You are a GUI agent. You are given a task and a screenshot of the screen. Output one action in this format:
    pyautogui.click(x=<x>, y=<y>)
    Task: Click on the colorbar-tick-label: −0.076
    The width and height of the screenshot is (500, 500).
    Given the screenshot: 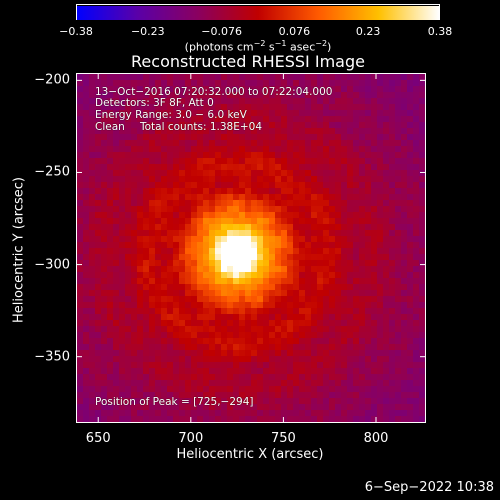 What is the action you would take?
    pyautogui.click(x=221, y=31)
    